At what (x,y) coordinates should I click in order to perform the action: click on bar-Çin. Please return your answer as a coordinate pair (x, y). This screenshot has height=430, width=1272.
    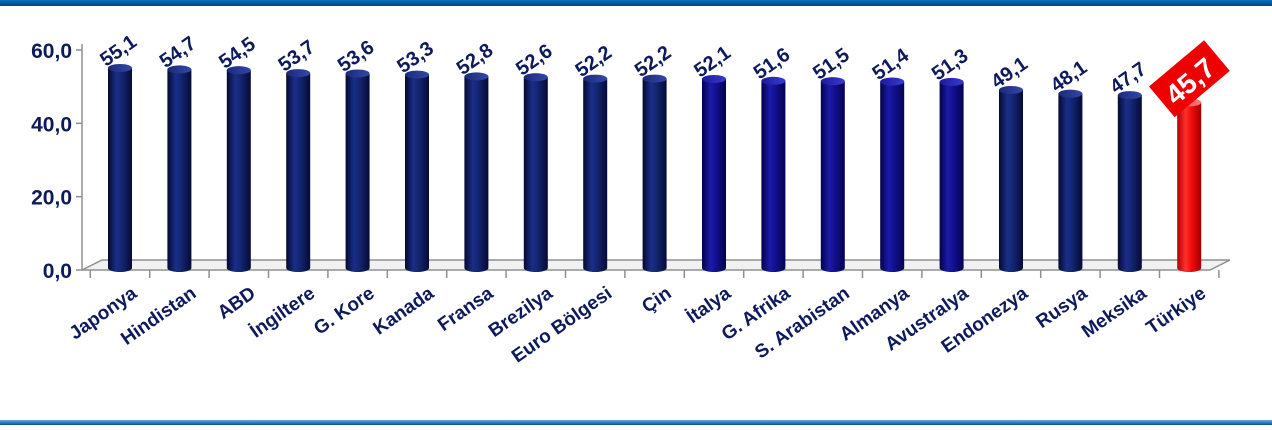
    Looking at the image, I should click on (654, 173).